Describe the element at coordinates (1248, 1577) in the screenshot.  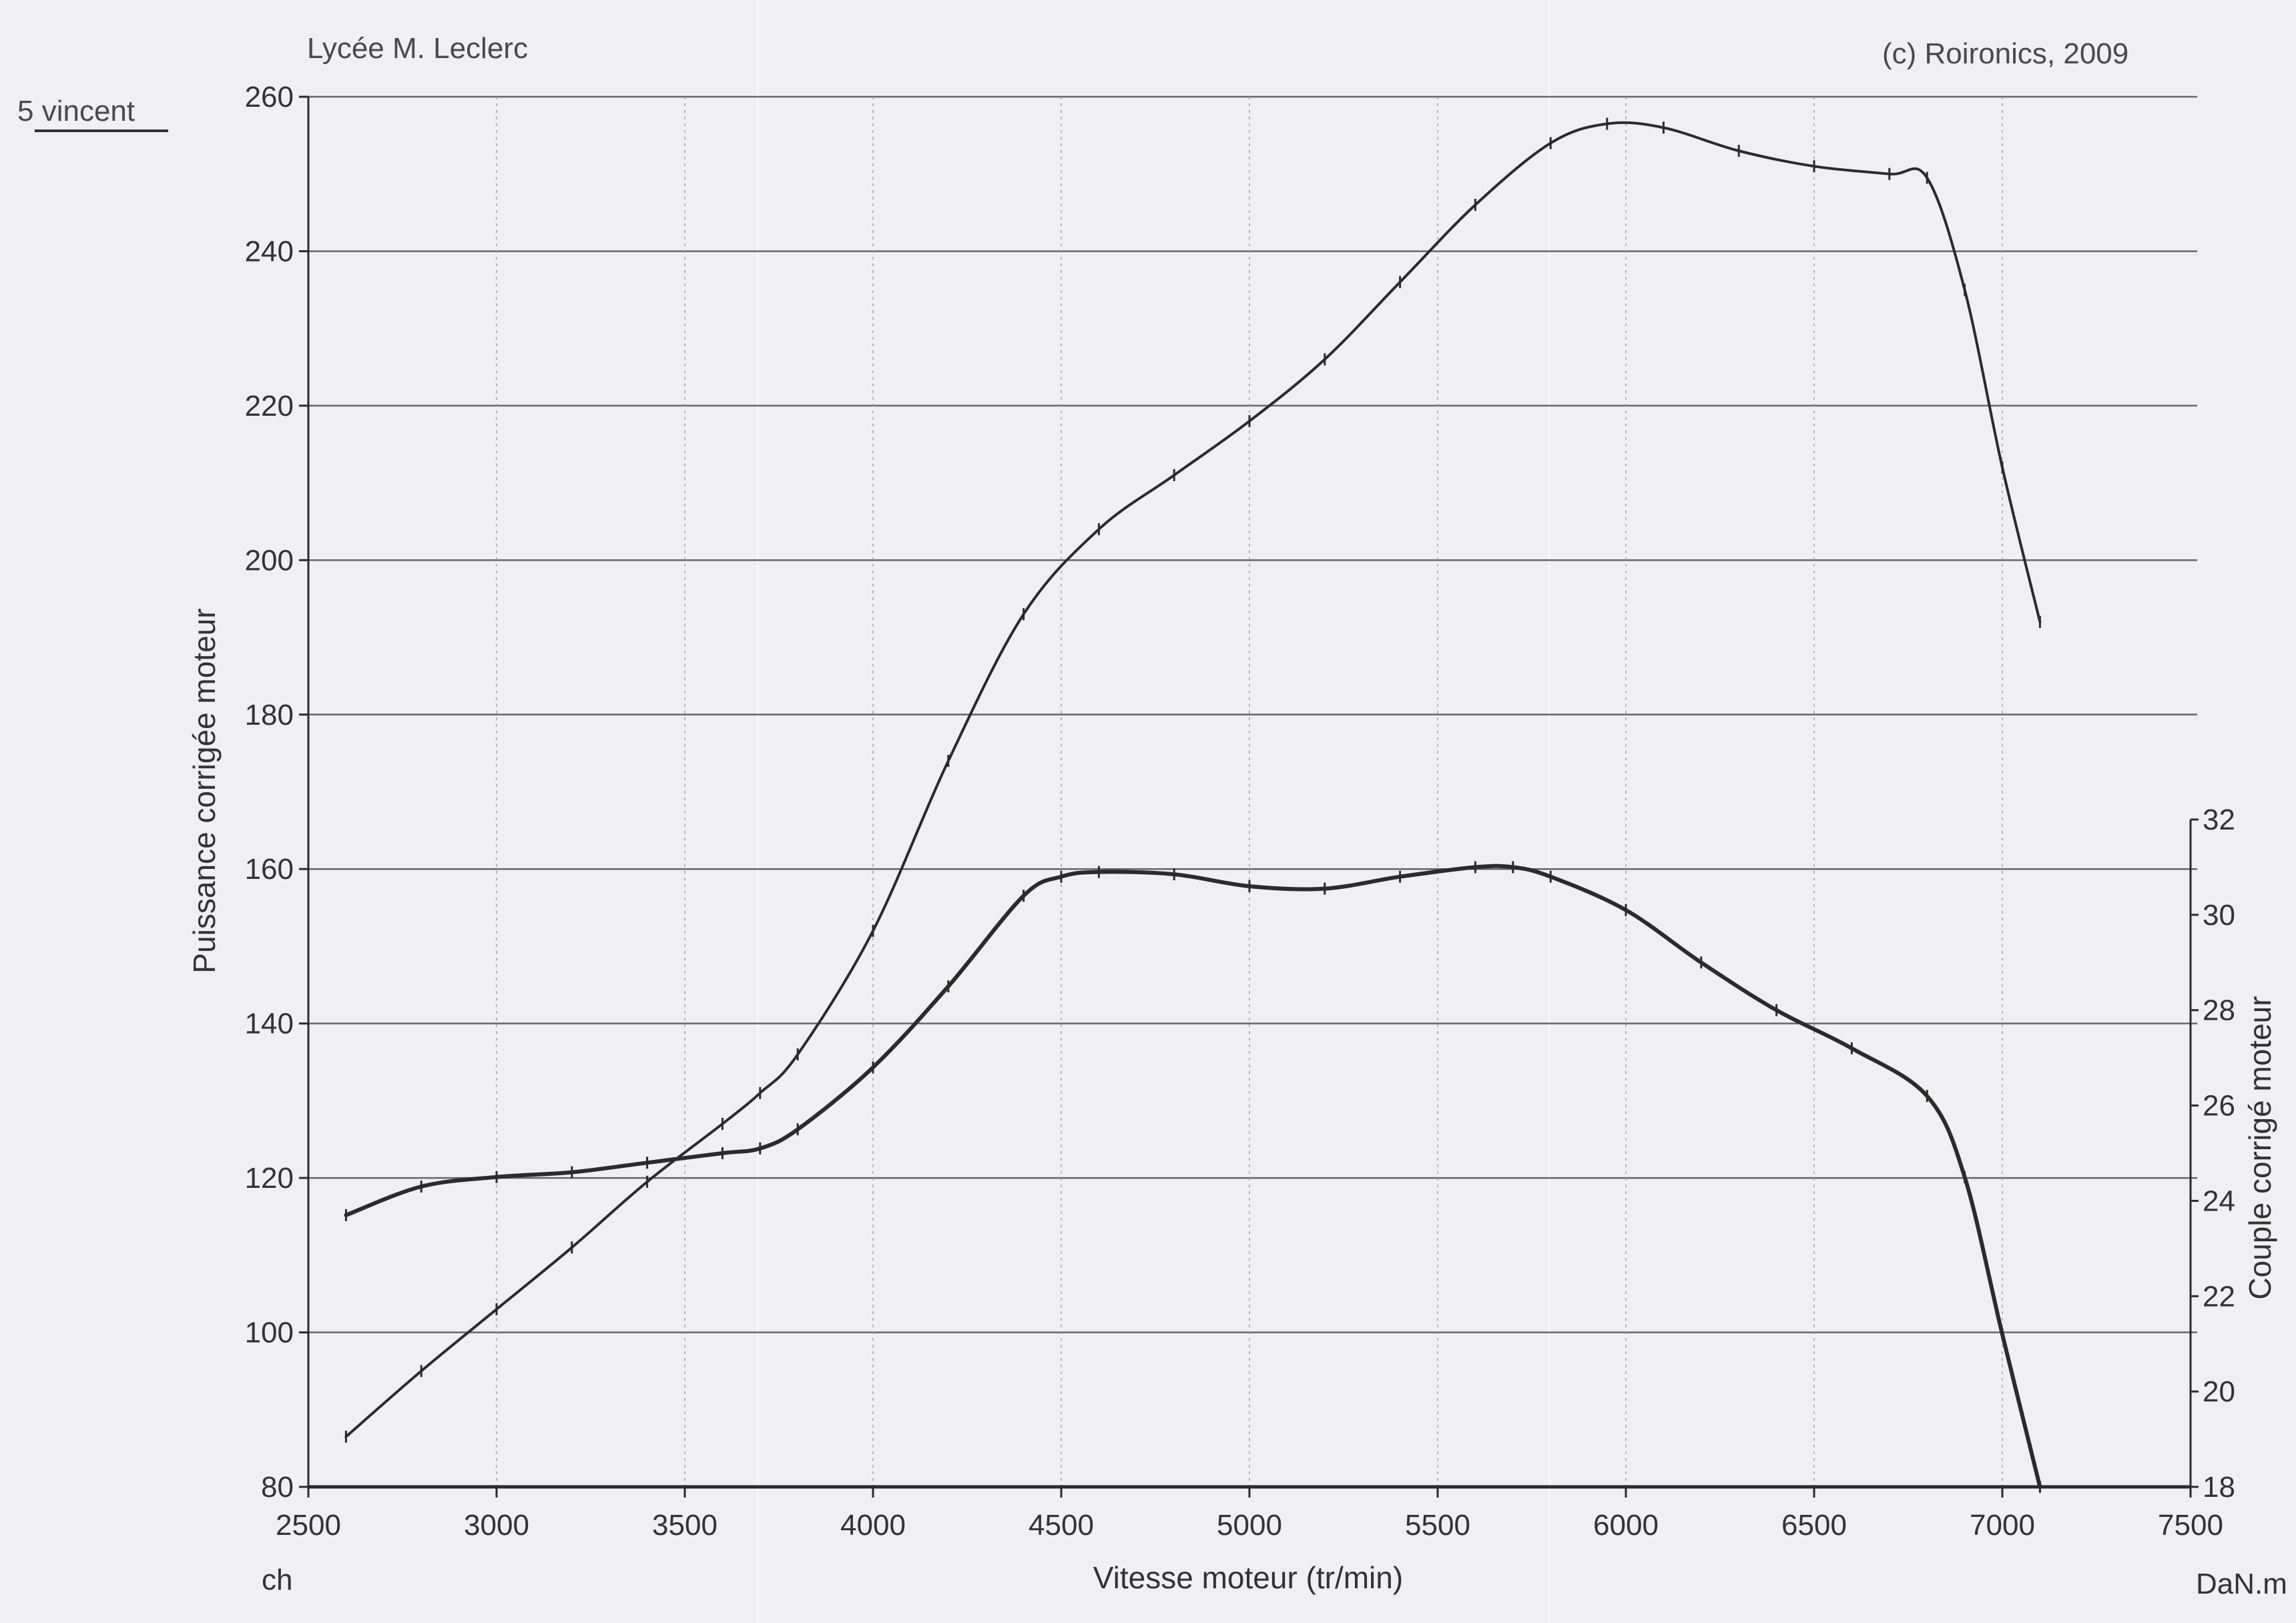
I see `x-axis-label: Vitesse moteur (tr/min)` at that location.